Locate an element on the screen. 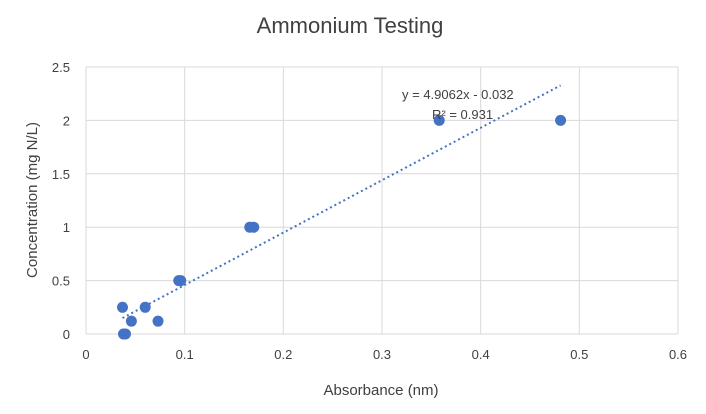 The image size is (706, 414). x-axis-label: Absorbance (nm) is located at coordinates (380, 390).